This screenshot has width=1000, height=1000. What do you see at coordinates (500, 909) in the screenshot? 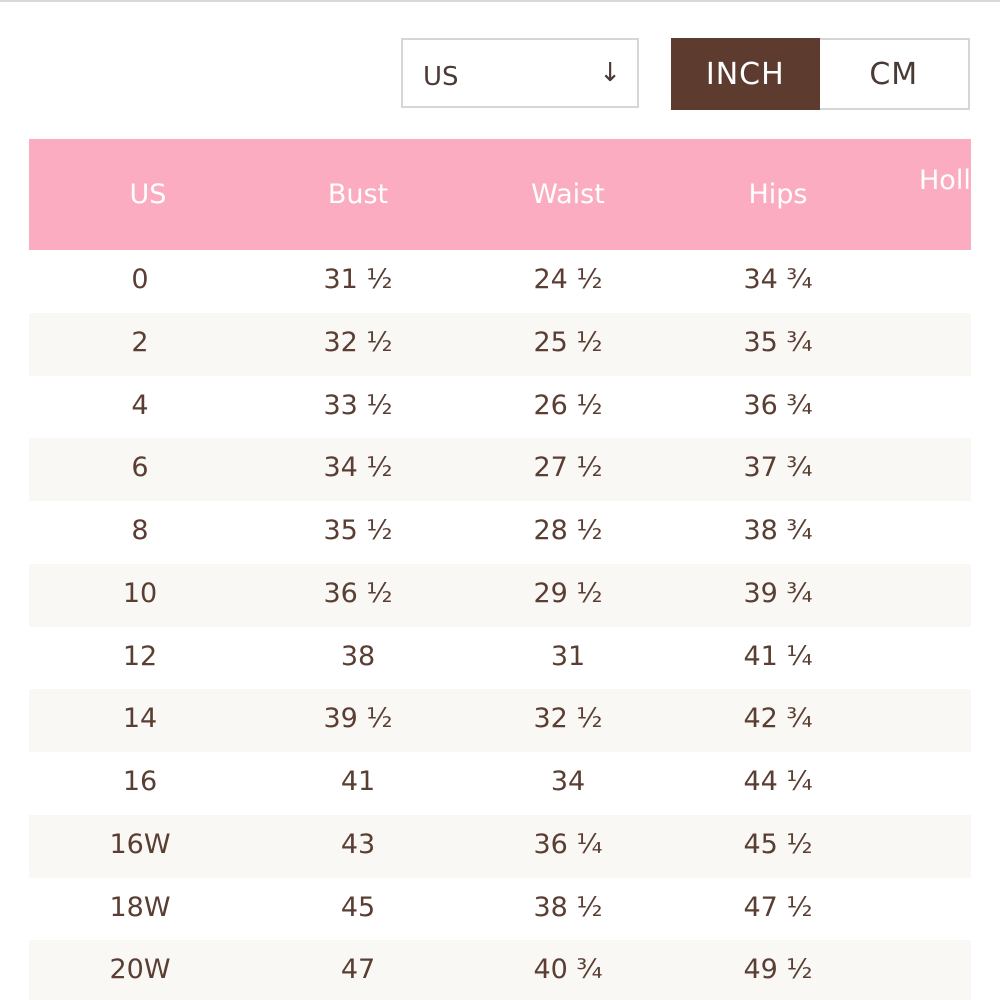
I see `table-row: 18W 45 38 ½ 47 ½` at bounding box center [500, 909].